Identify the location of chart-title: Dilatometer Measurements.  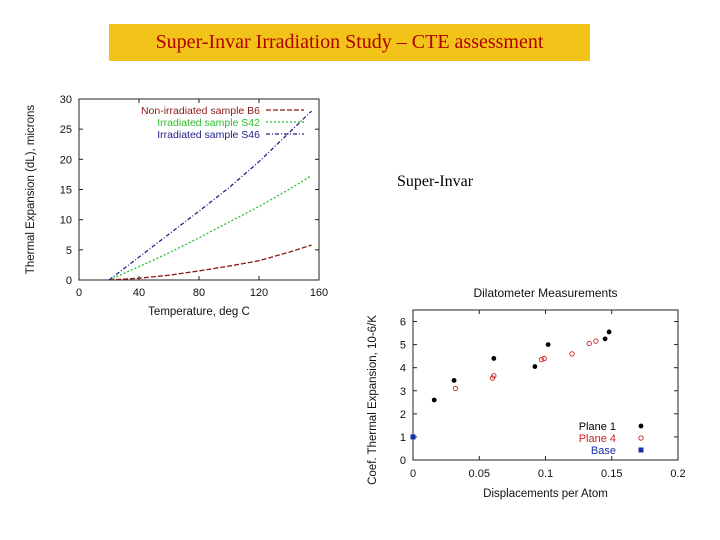
(545, 293).